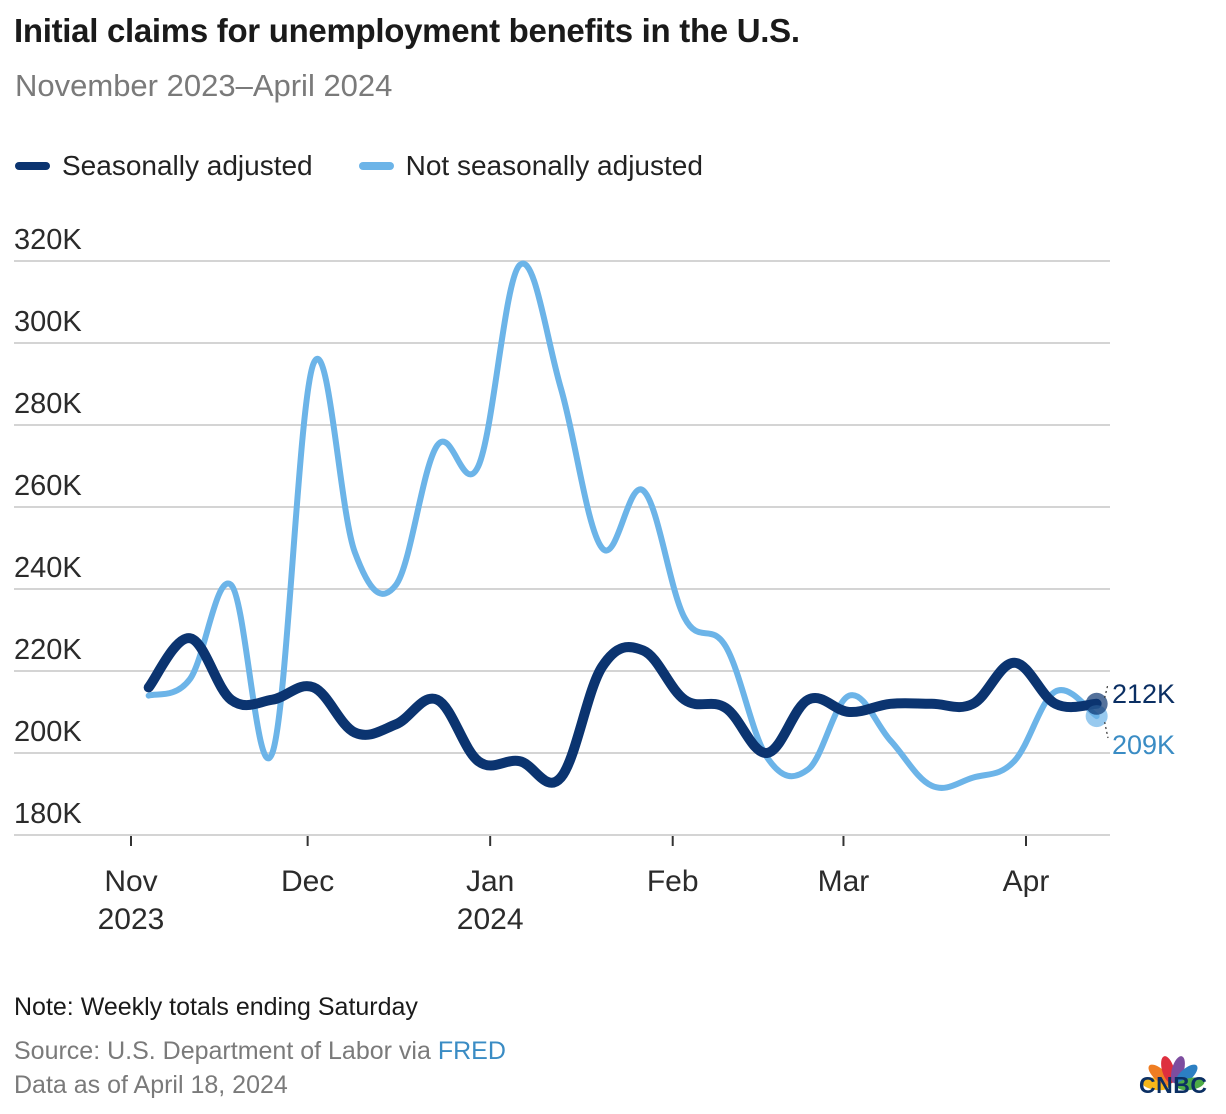  Describe the element at coordinates (151, 1085) in the screenshot. I see `data-as-of: Data as of April 18, 2024` at that location.